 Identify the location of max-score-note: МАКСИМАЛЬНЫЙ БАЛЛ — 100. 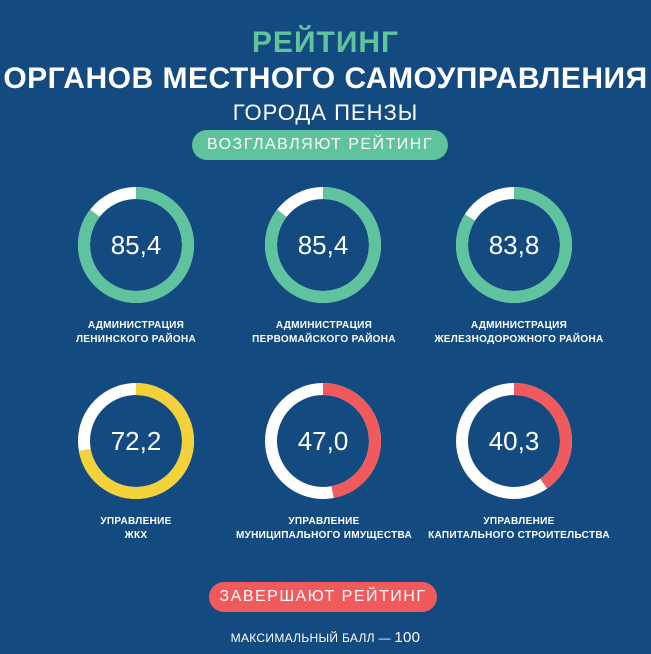
(325, 637).